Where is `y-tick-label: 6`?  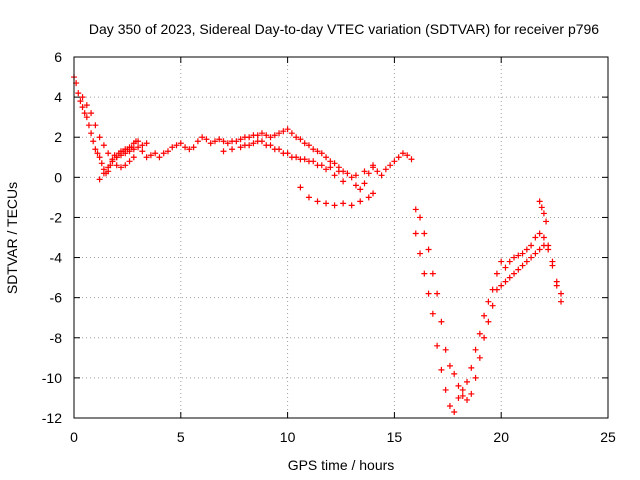
y-tick-label: 6 is located at coordinates (58, 57).